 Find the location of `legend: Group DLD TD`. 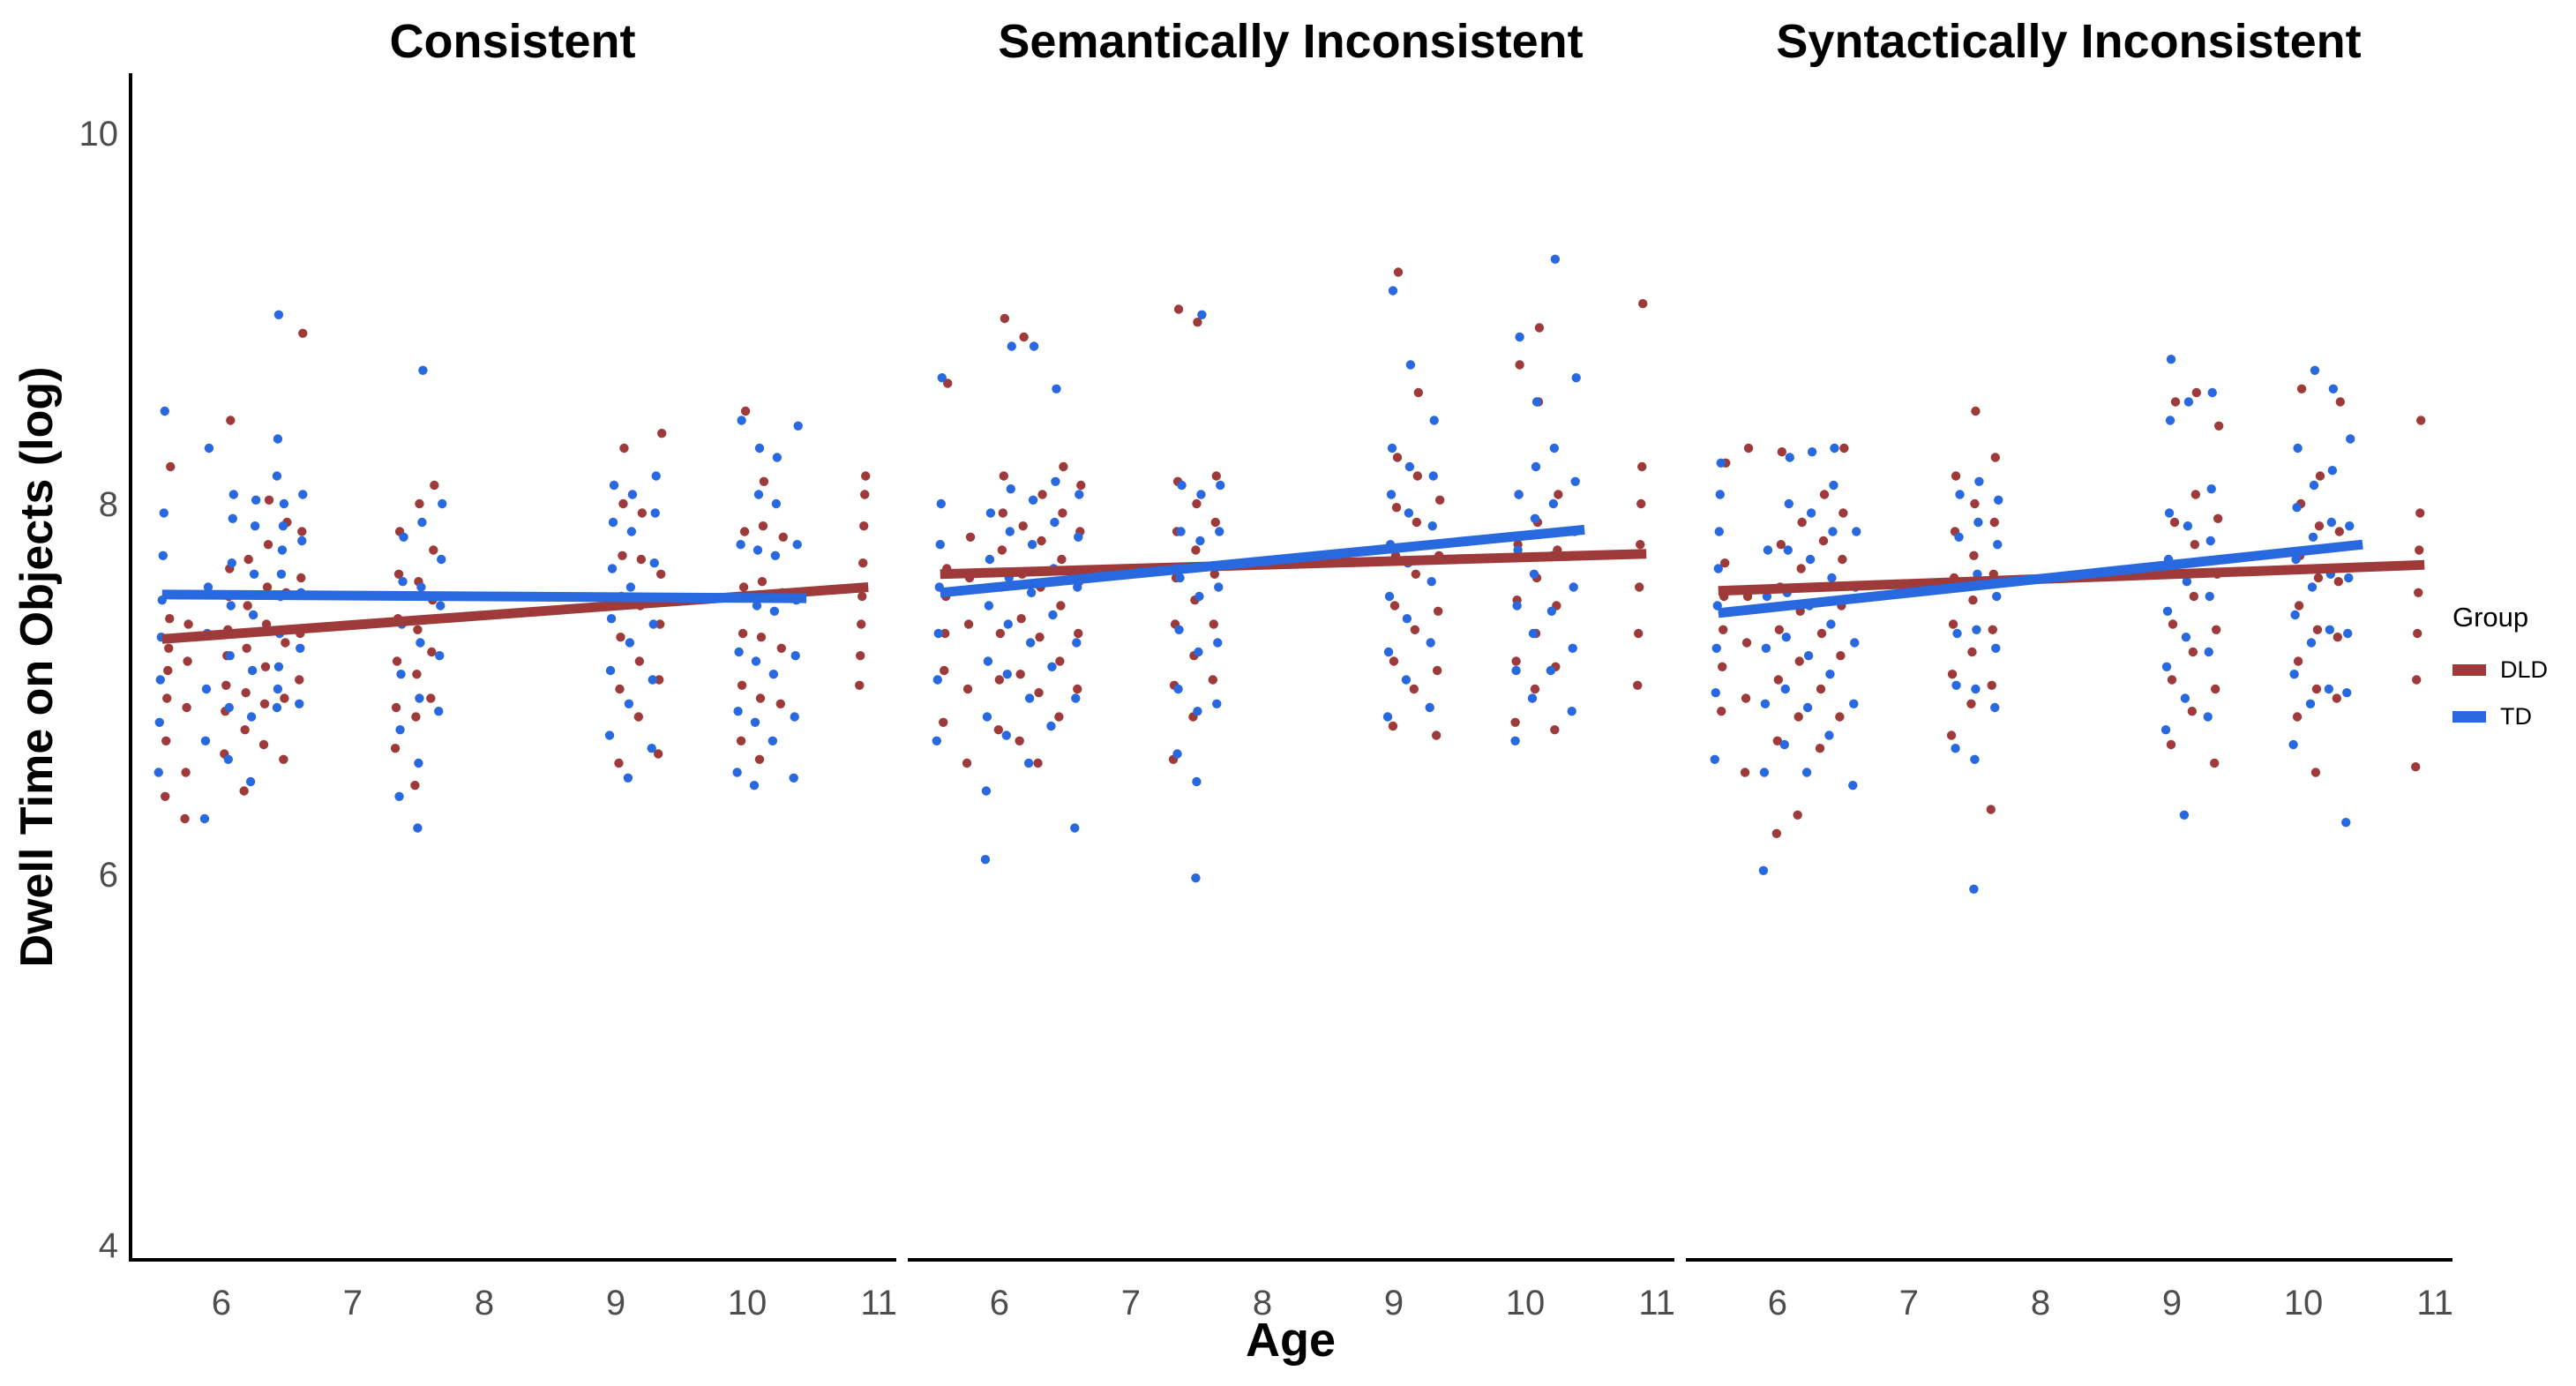

legend: Group DLD TD is located at coordinates (2500, 676).